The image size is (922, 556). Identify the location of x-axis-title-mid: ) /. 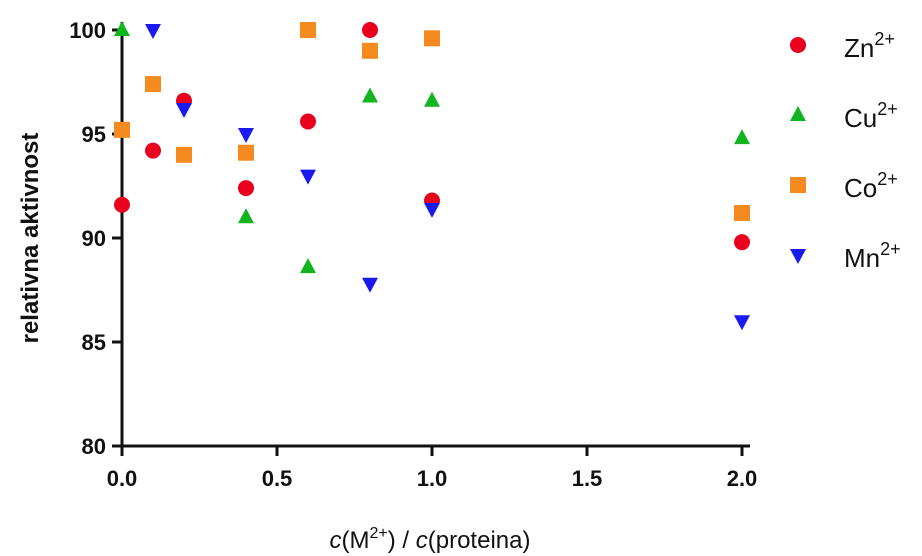
(402, 540).